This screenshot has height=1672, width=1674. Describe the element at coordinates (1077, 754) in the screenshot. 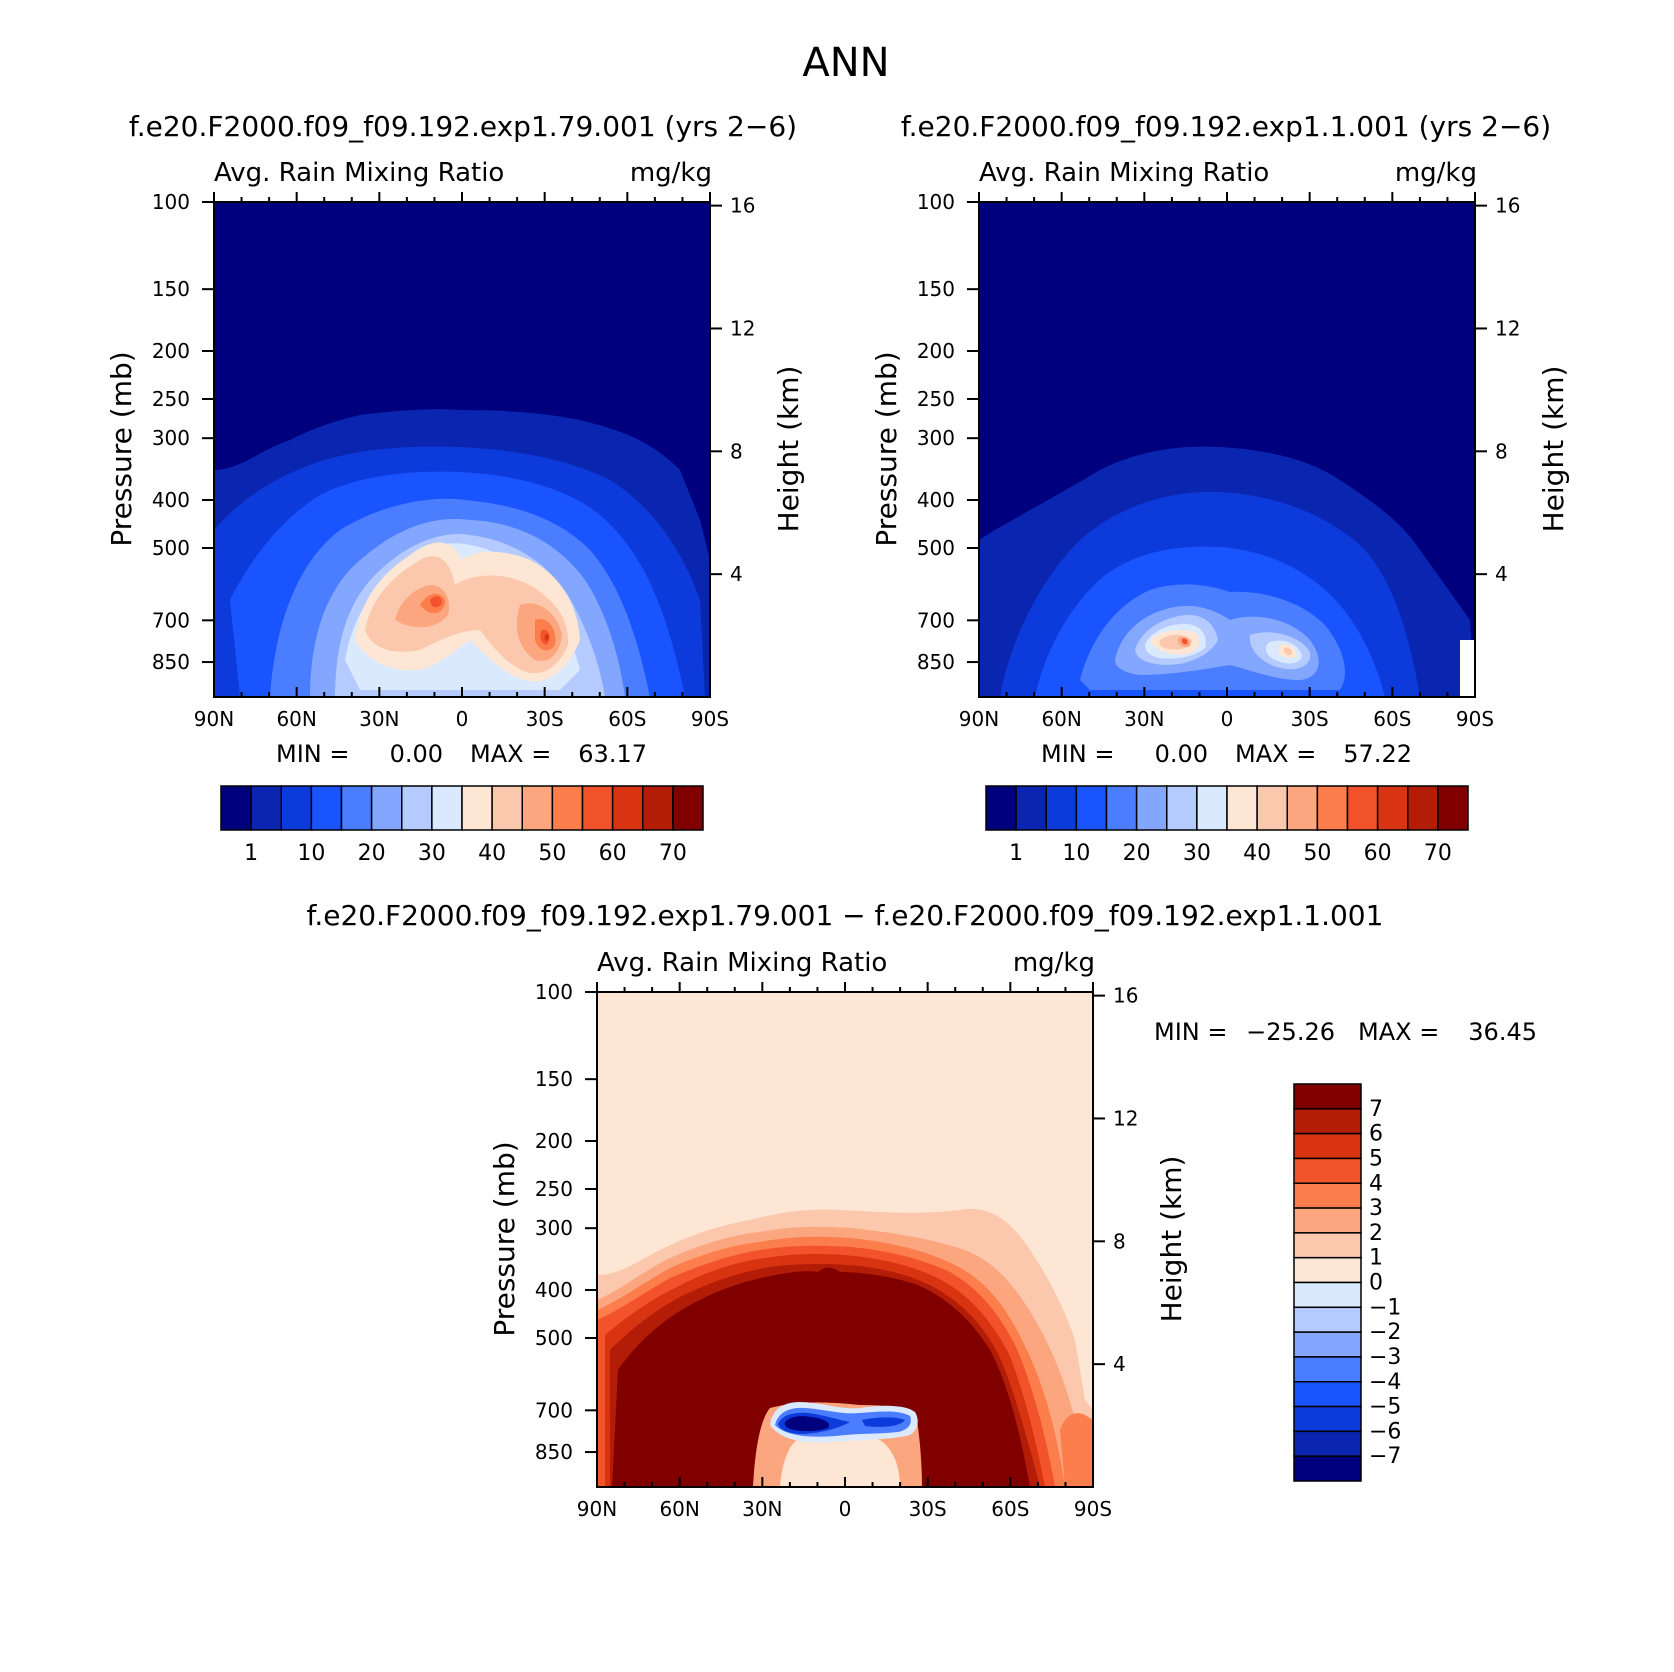

I see `panel-2-min-label: MIN =` at that location.